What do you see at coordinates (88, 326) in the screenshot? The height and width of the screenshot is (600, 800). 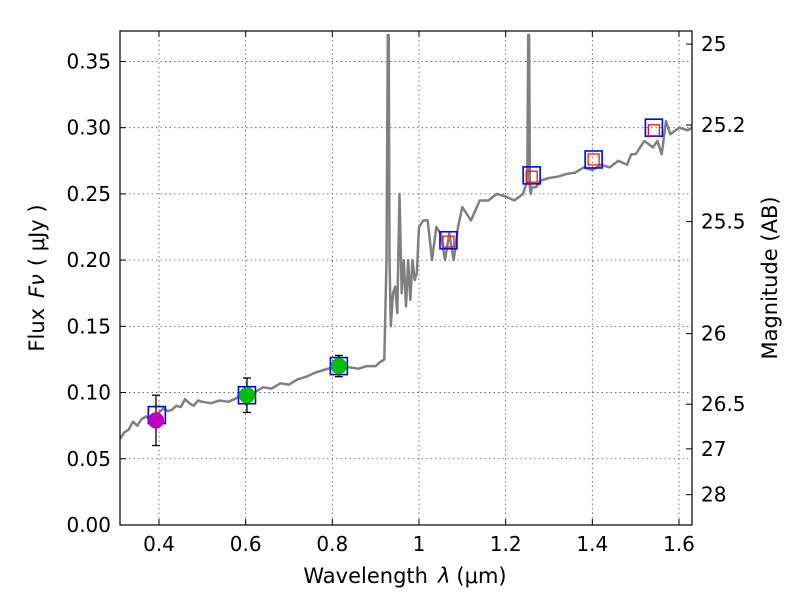 I see `y-tick-label: 0.15` at bounding box center [88, 326].